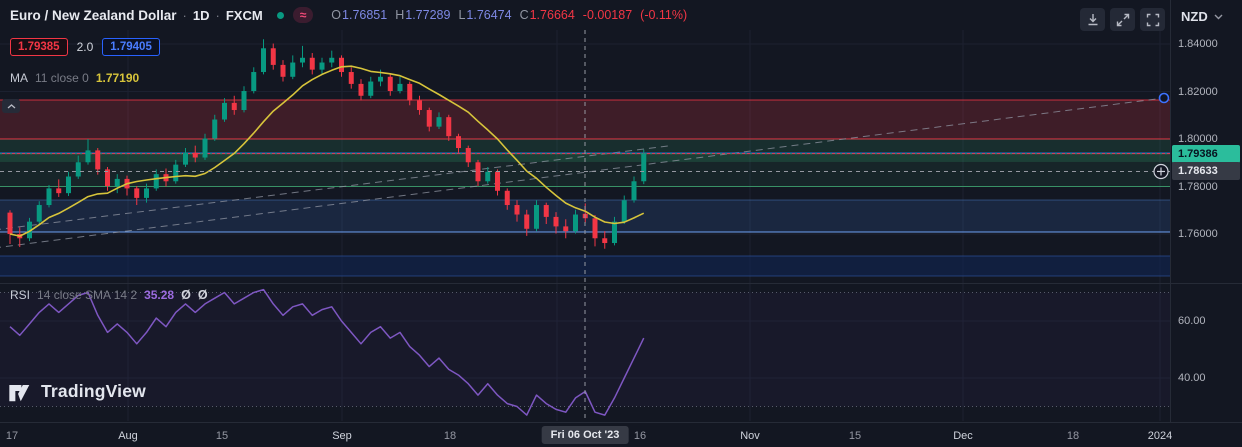  What do you see at coordinates (963, 436) in the screenshot?
I see `time-axis-label: Dec` at bounding box center [963, 436].